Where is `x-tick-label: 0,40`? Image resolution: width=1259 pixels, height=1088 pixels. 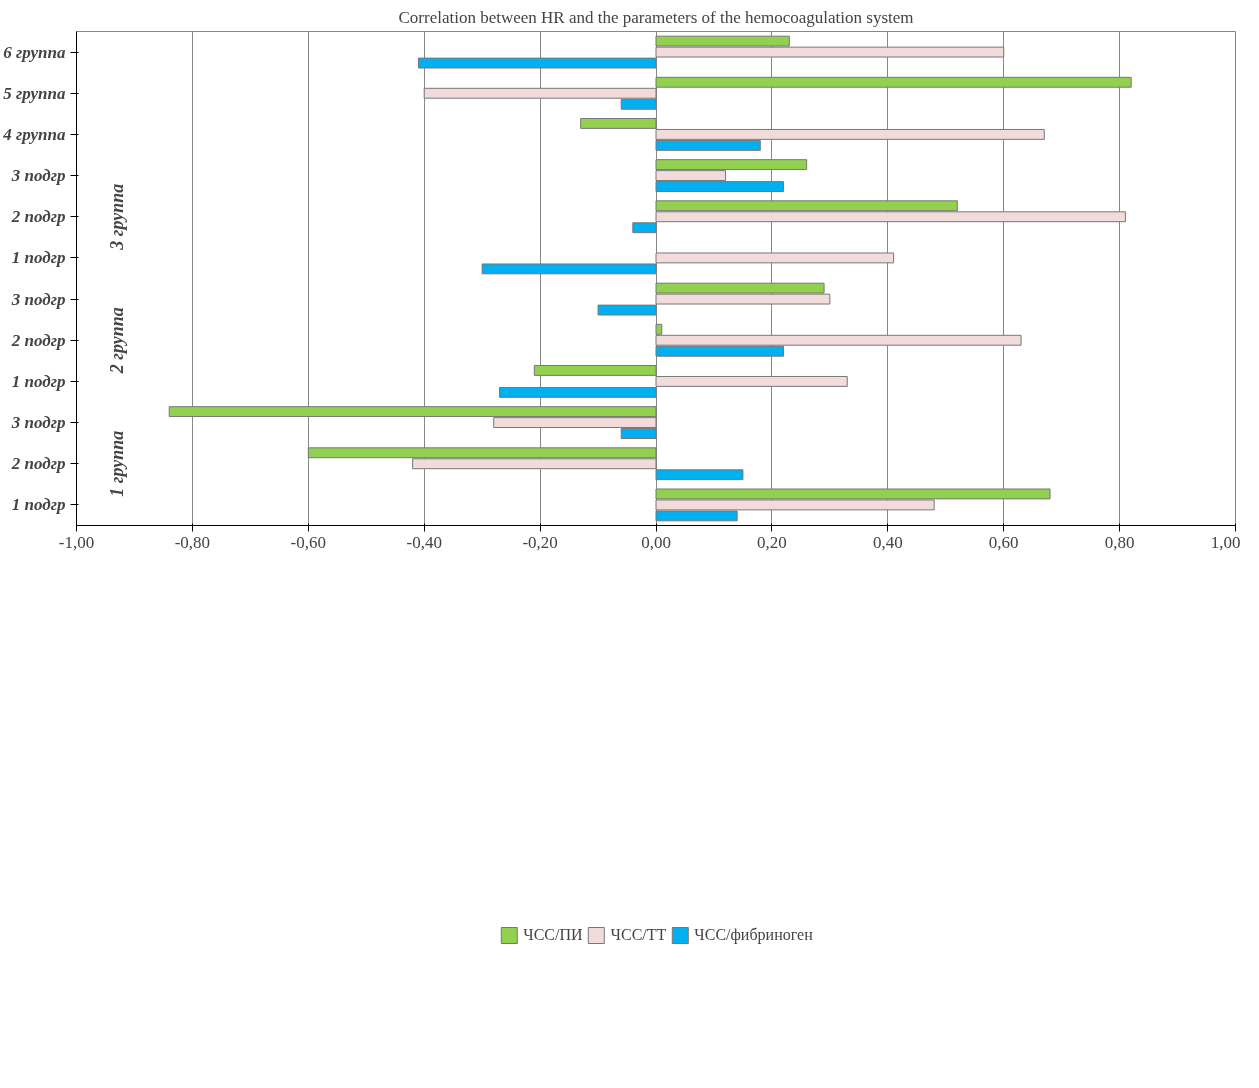
x-tick-label: 0,40 is located at coordinates (887, 542).